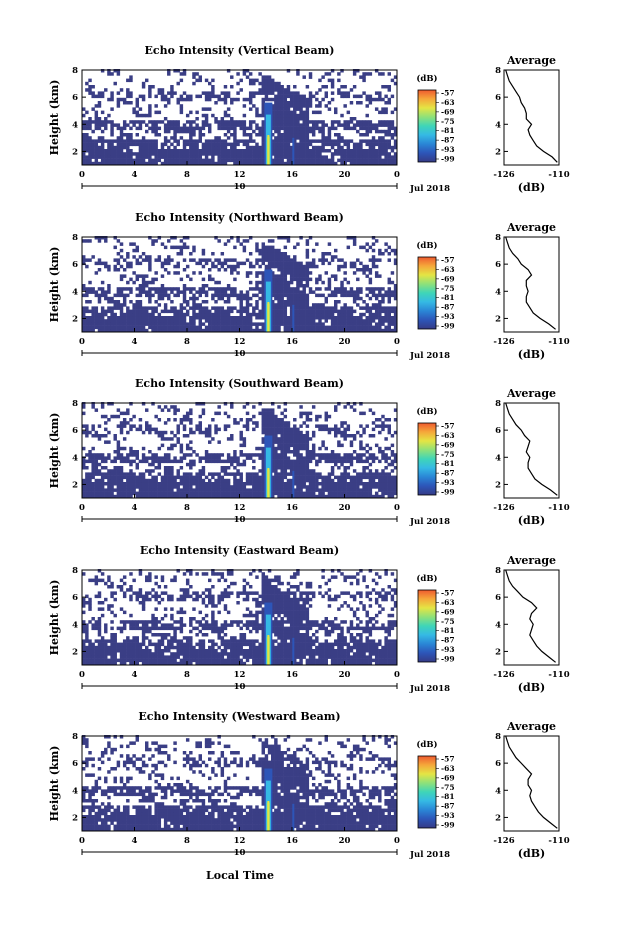 This screenshot has height=934, width=618. Describe the element at coordinates (240, 875) in the screenshot. I see `local-time-xlabel: Local Time` at that location.